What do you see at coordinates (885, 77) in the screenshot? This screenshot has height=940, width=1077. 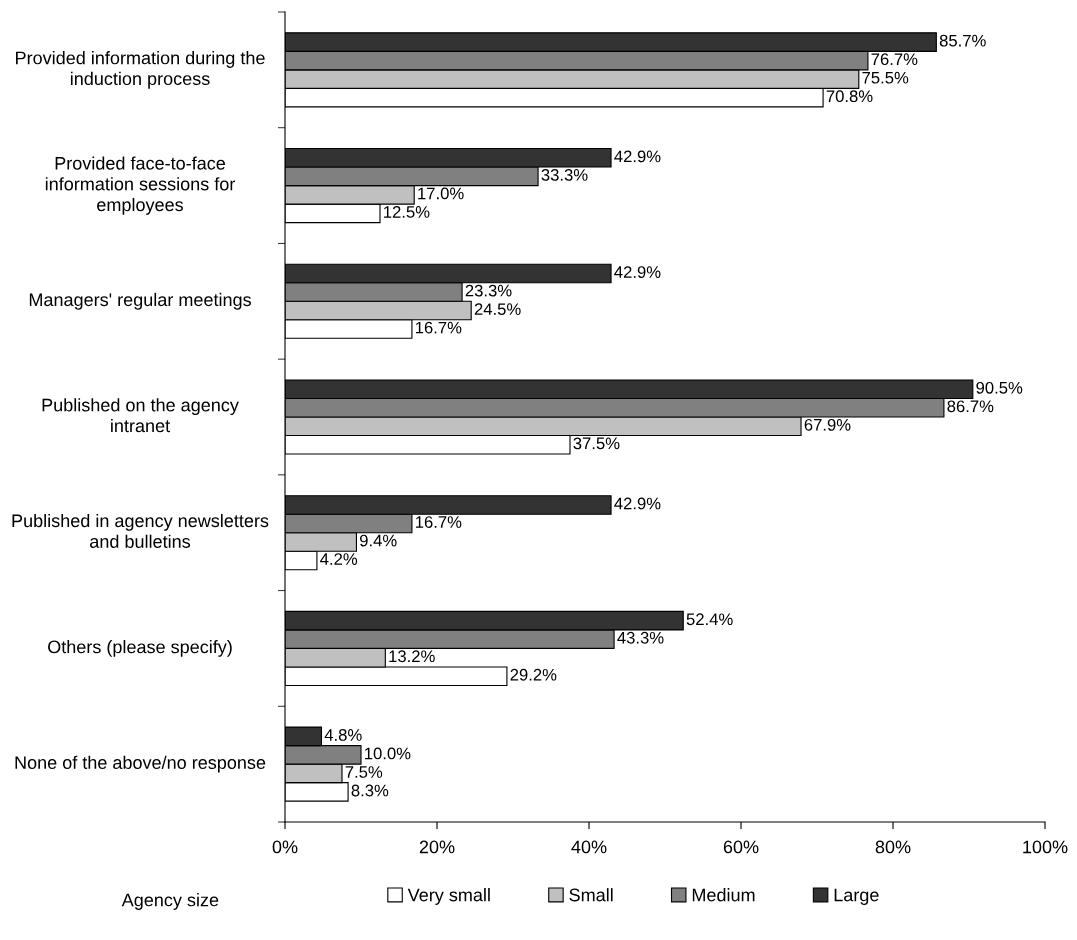 I see `data-label: 75.5%` at bounding box center [885, 77].